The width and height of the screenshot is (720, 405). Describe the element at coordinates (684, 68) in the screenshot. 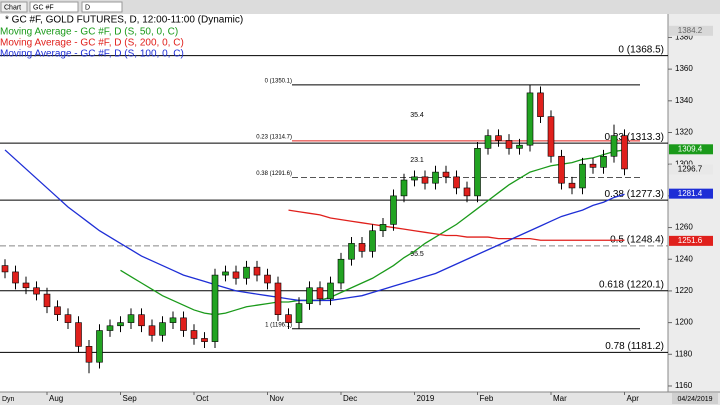

I see `y-tick-label: 1360` at that location.